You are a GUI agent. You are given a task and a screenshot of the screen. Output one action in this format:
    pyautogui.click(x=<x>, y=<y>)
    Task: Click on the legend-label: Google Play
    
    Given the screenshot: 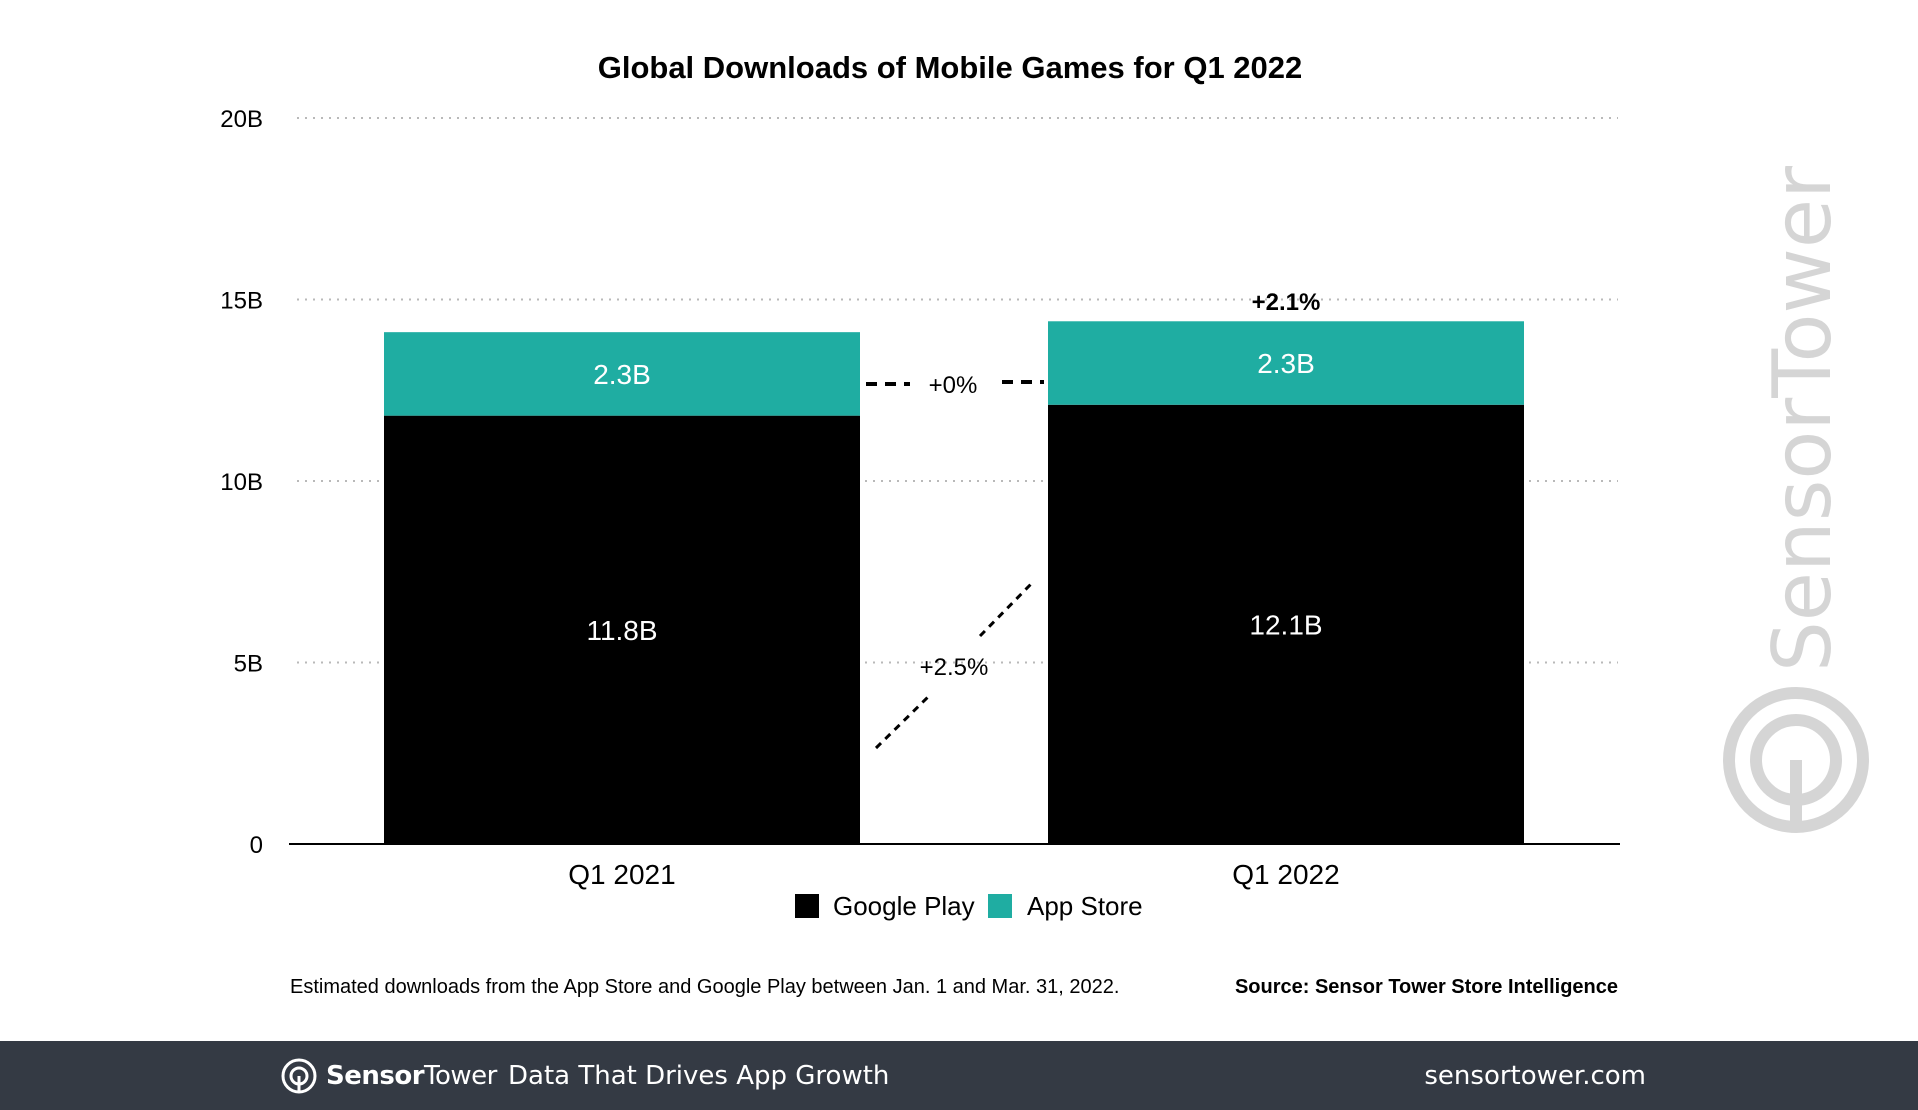 What is the action you would take?
    pyautogui.click(x=904, y=906)
    